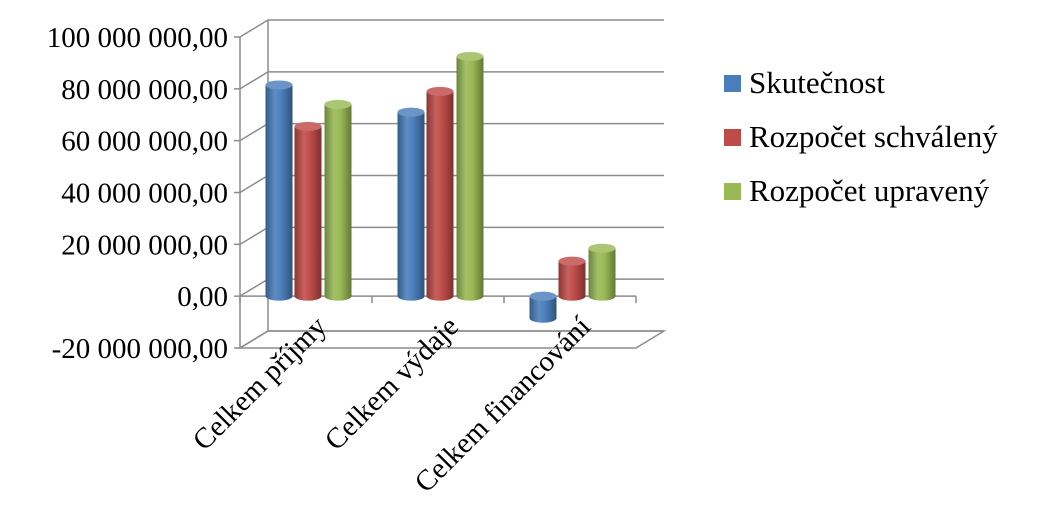 The width and height of the screenshot is (1046, 511). Describe the element at coordinates (452, 339) in the screenshot. I see `floor` at that location.